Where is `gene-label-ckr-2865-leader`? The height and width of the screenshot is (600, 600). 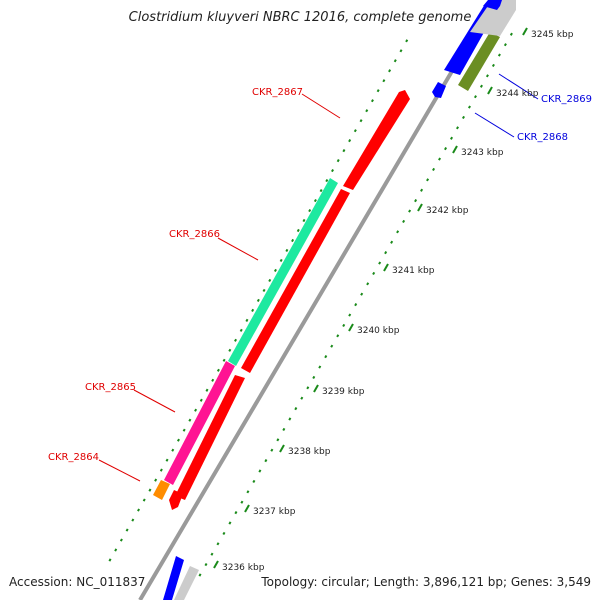
gene-label-ckr-2865-leader is located at coordinates (154, 401).